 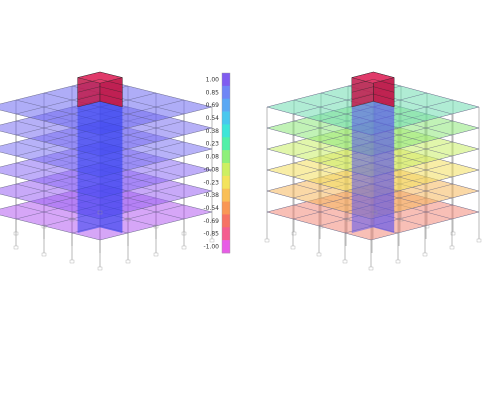 I want to click on legend-tick-label: 0.69, so click(x=213, y=105).